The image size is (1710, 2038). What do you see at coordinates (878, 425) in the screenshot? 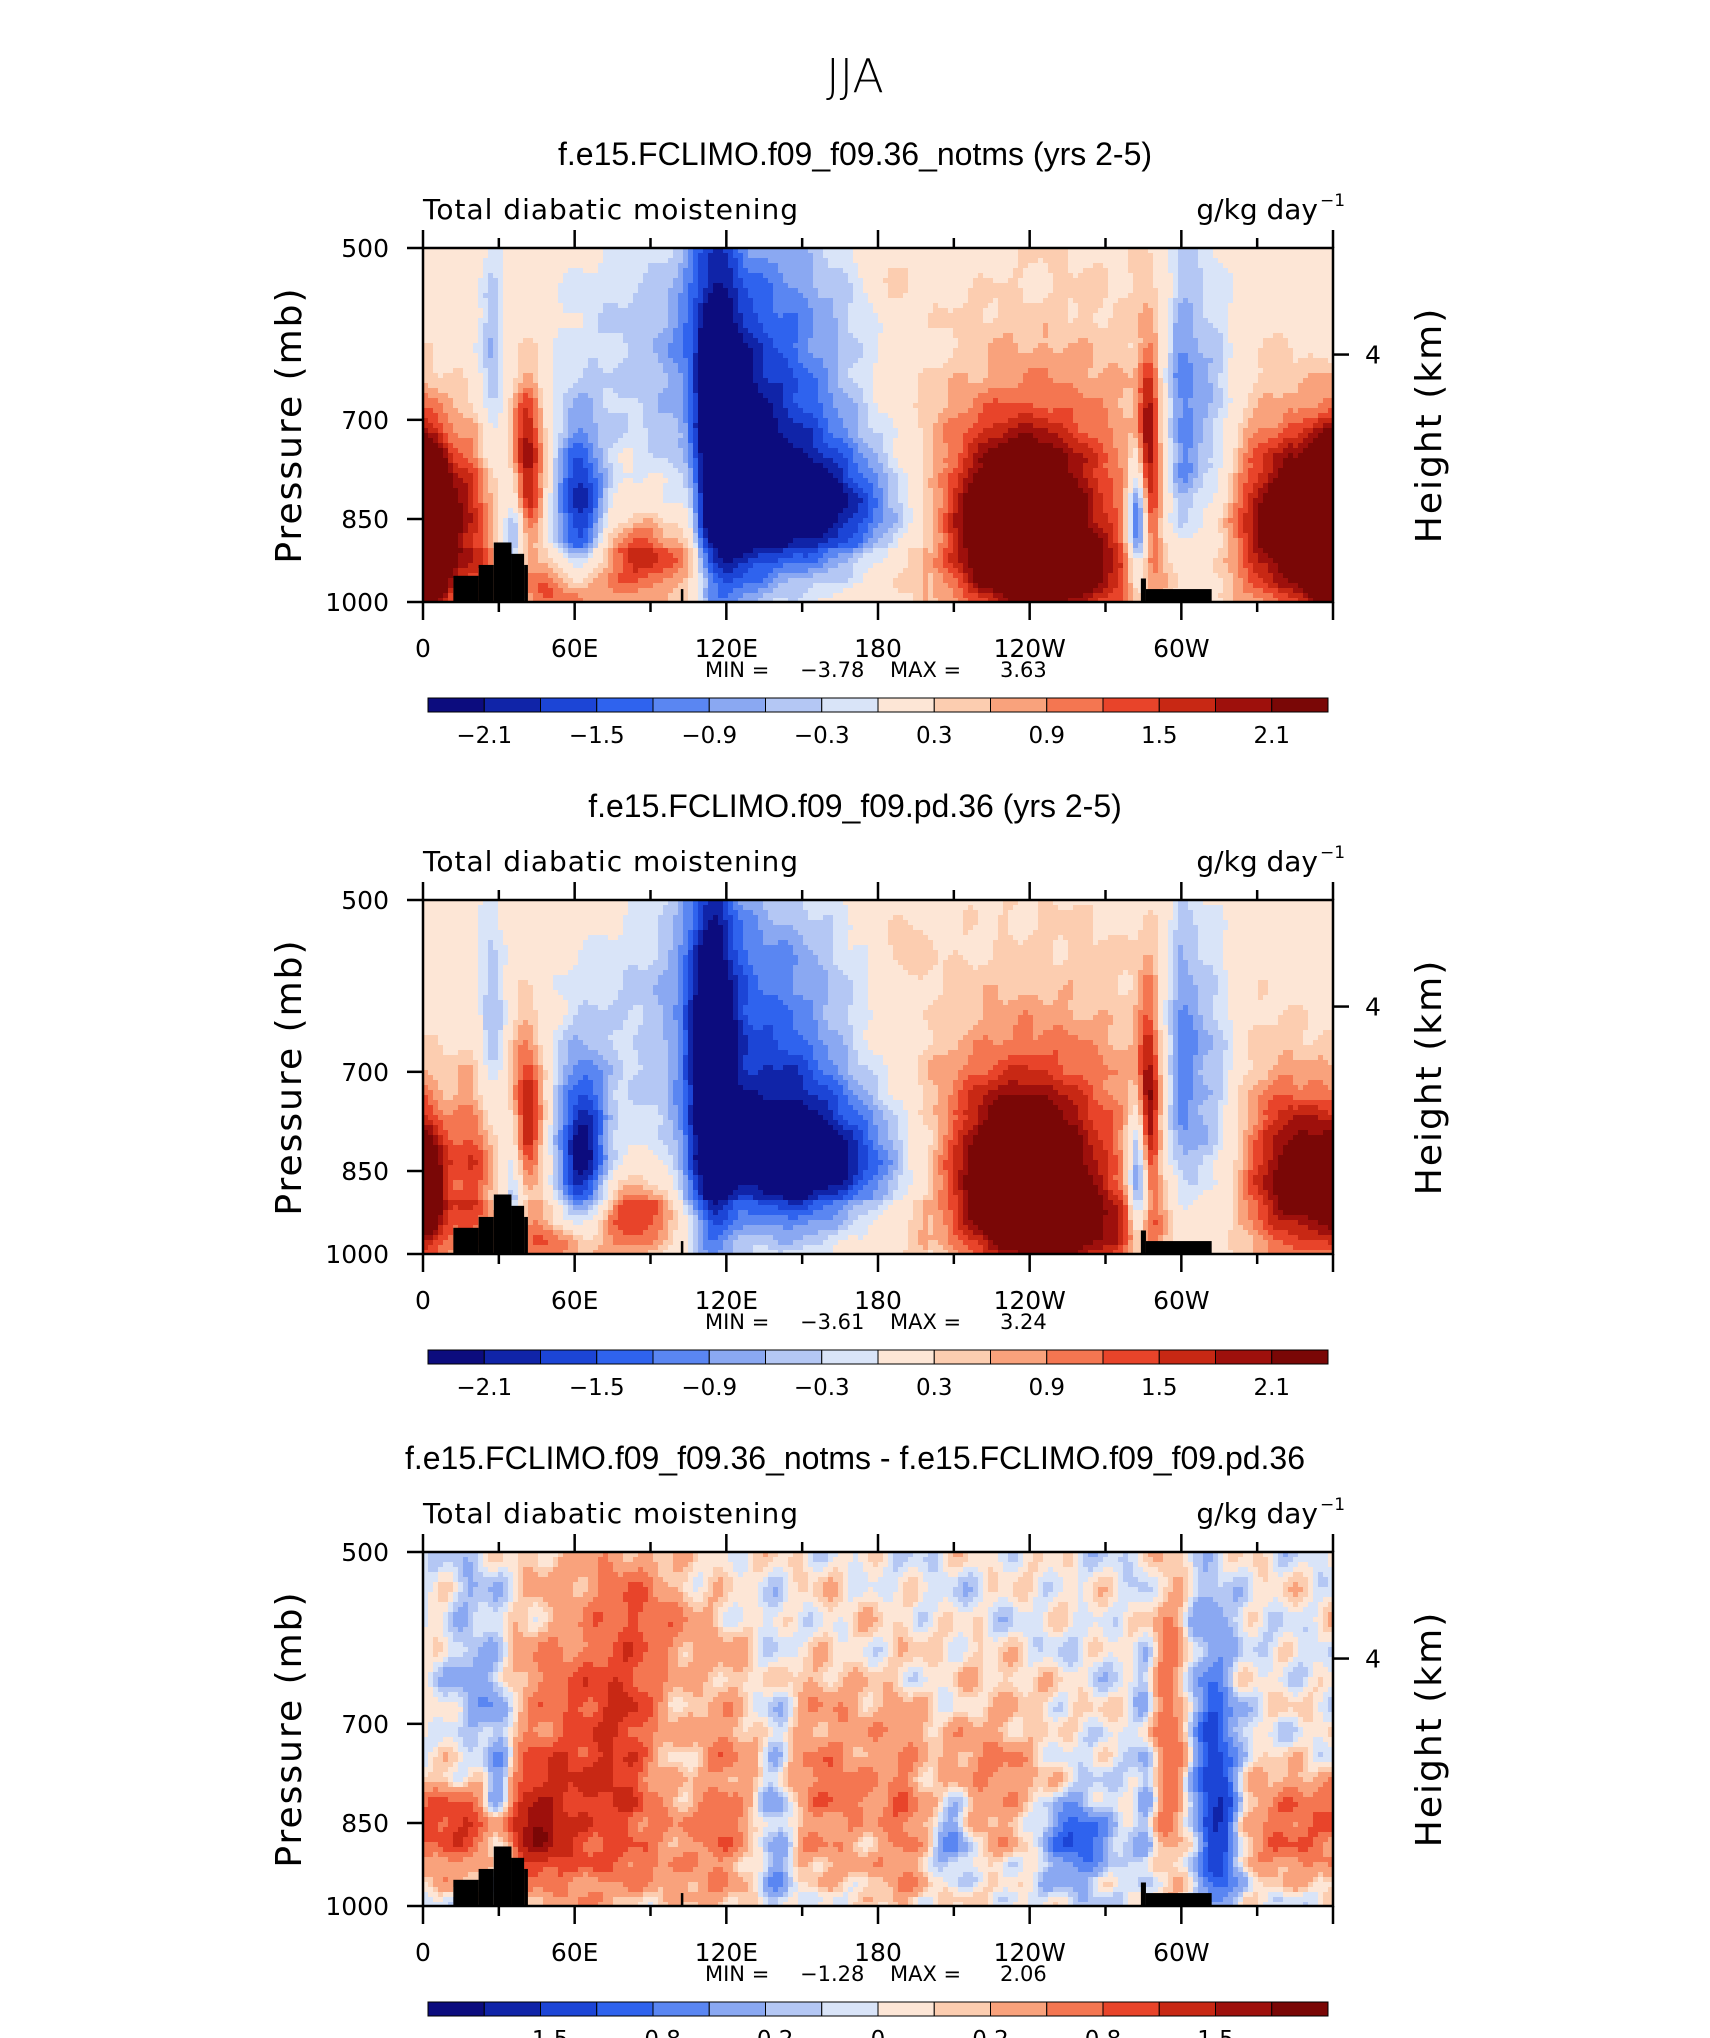
I see `heatmap` at bounding box center [878, 425].